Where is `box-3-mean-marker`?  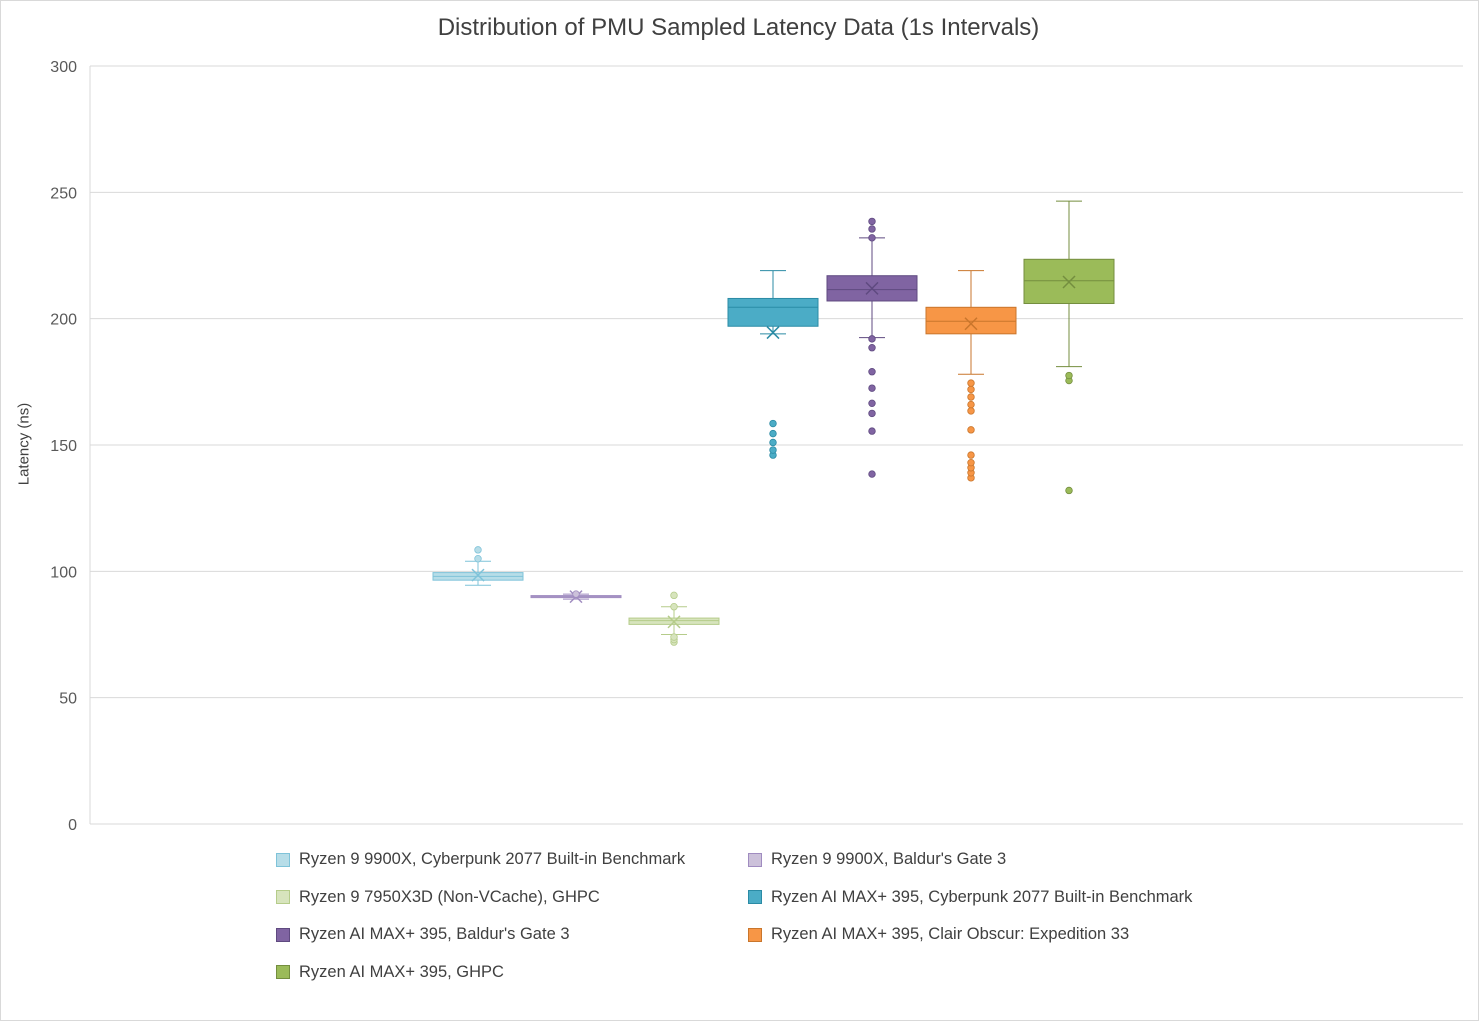 box-3-mean-marker is located at coordinates (674, 622).